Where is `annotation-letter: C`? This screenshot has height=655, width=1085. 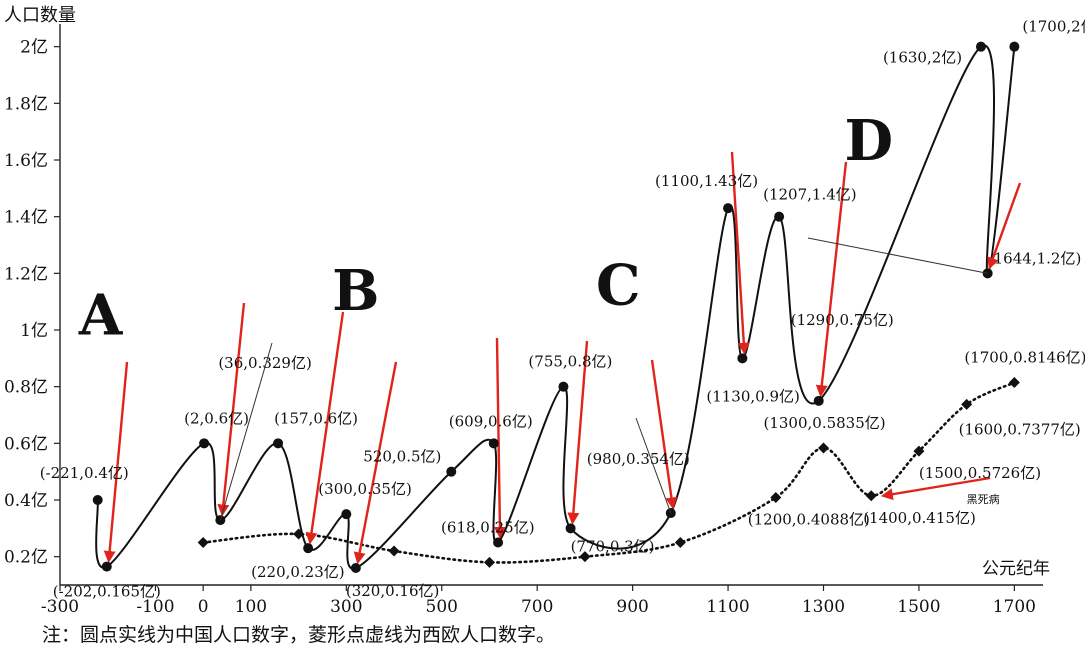 annotation-letter: C is located at coordinates (618, 286).